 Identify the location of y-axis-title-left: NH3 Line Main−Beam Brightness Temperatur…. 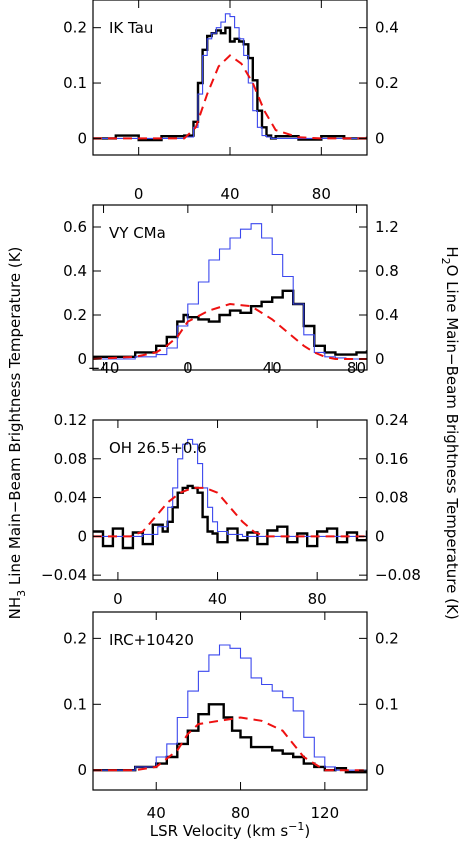
(17, 433).